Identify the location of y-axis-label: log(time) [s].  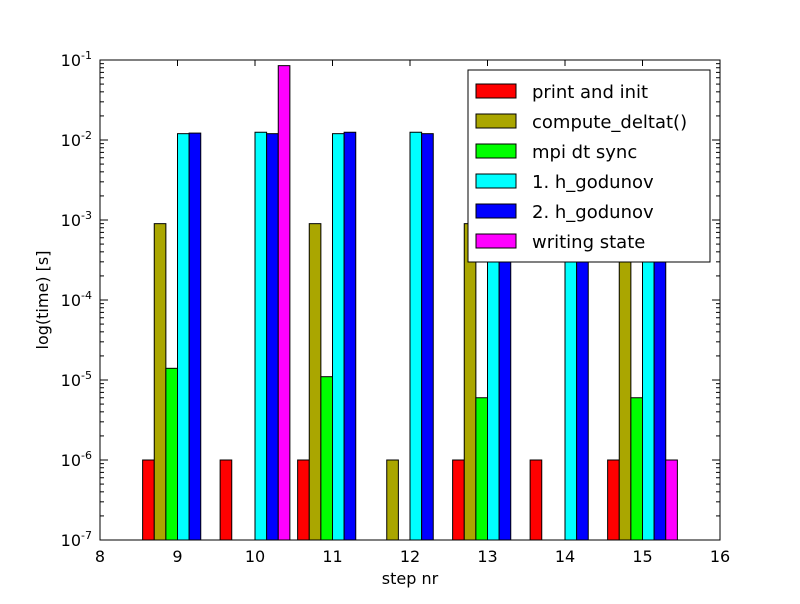
(42, 300).